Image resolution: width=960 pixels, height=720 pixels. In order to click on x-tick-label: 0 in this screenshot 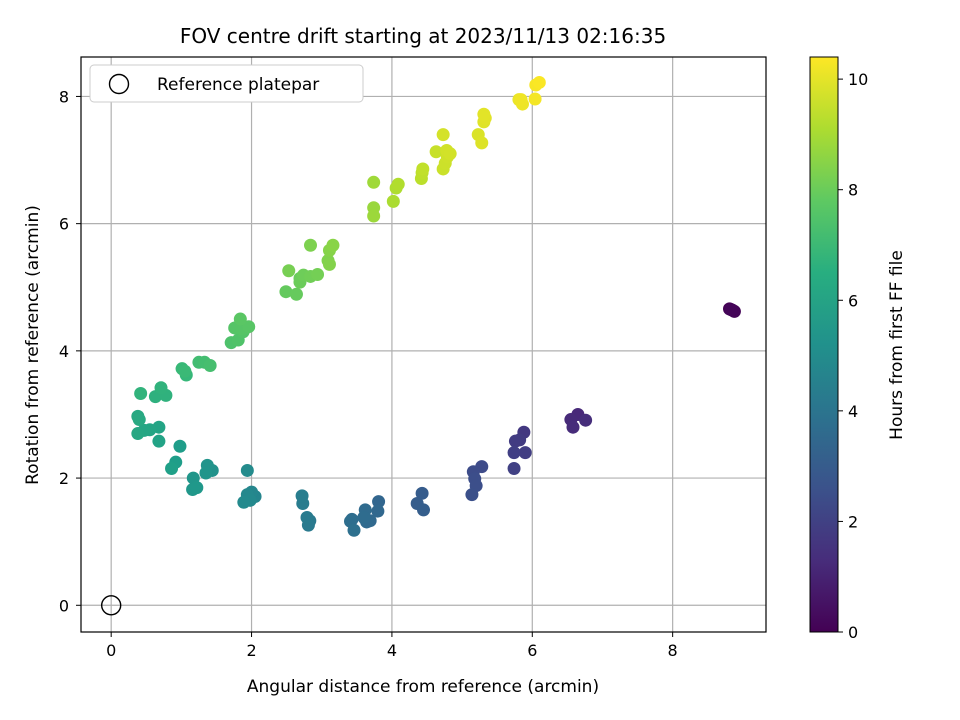, I will do `click(111, 650)`.